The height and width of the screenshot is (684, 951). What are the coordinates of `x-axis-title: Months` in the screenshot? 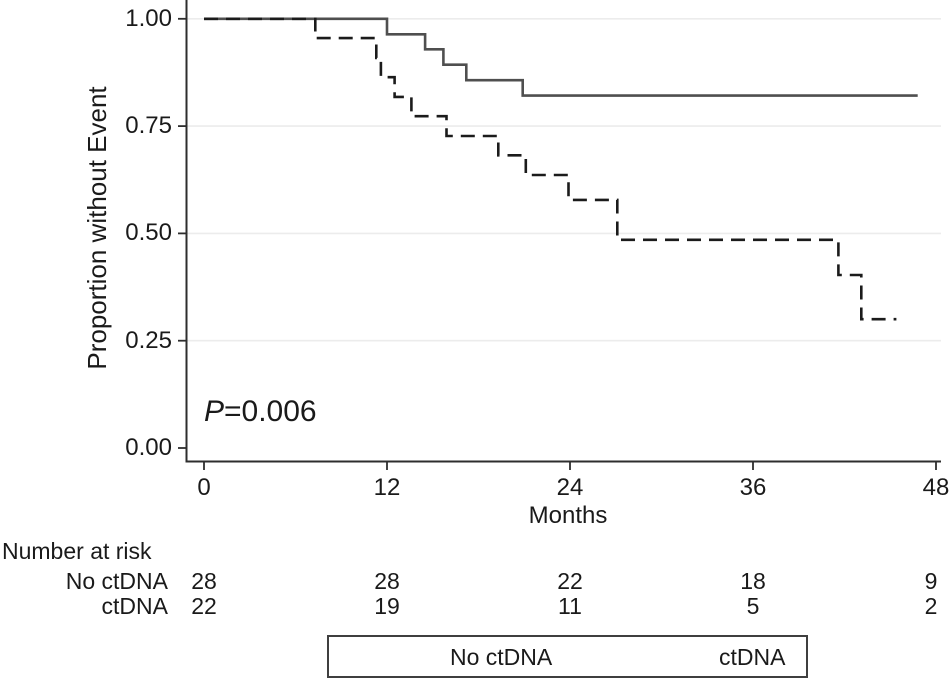 It's located at (568, 515).